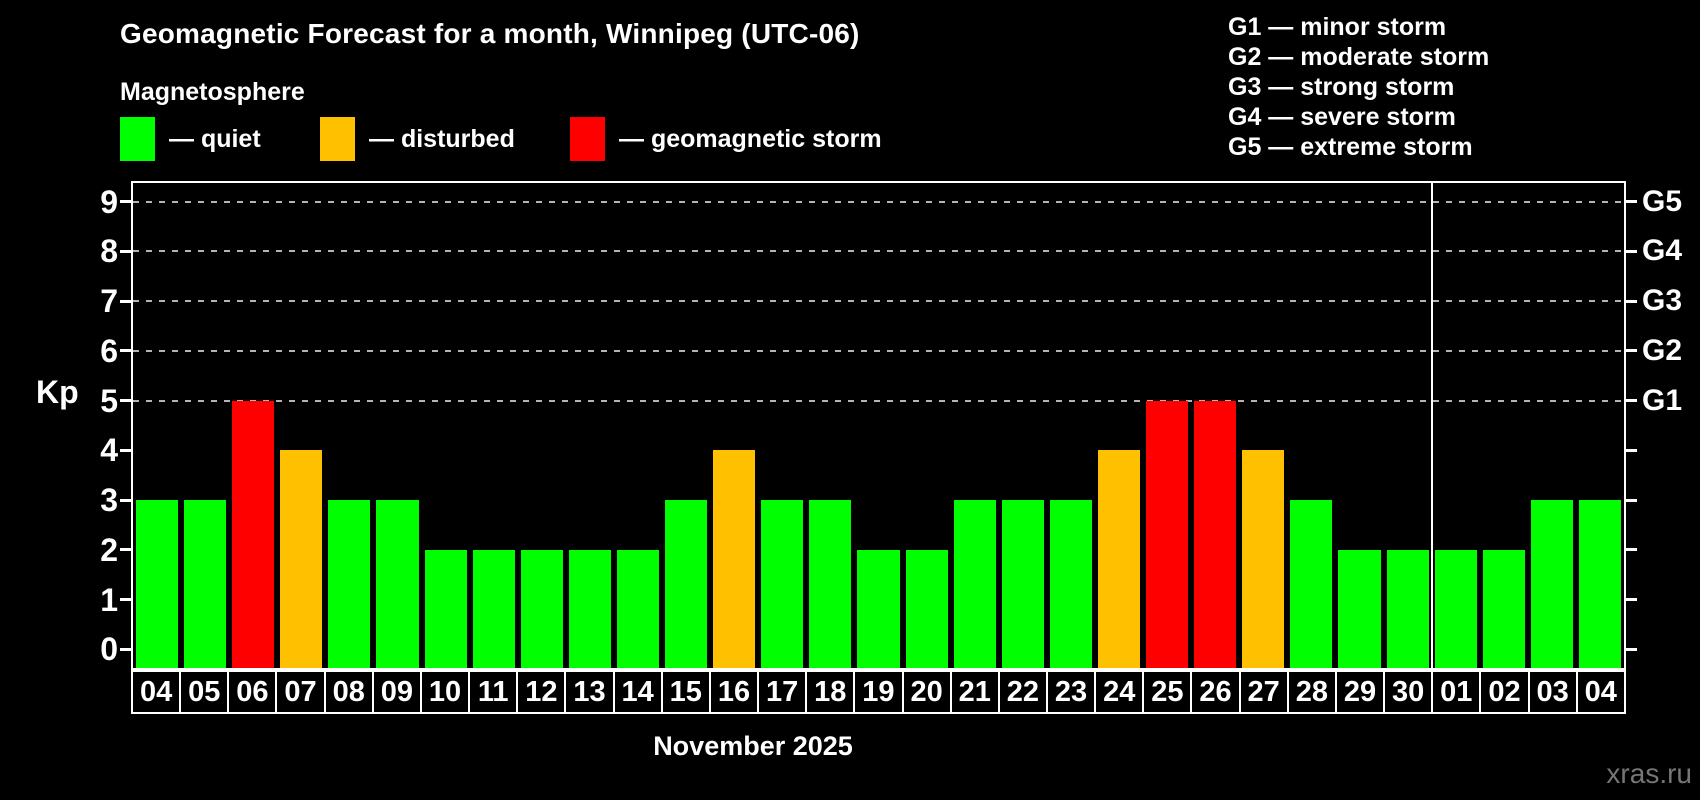  I want to click on g-scale-line: G3 — strong storm, so click(1341, 87).